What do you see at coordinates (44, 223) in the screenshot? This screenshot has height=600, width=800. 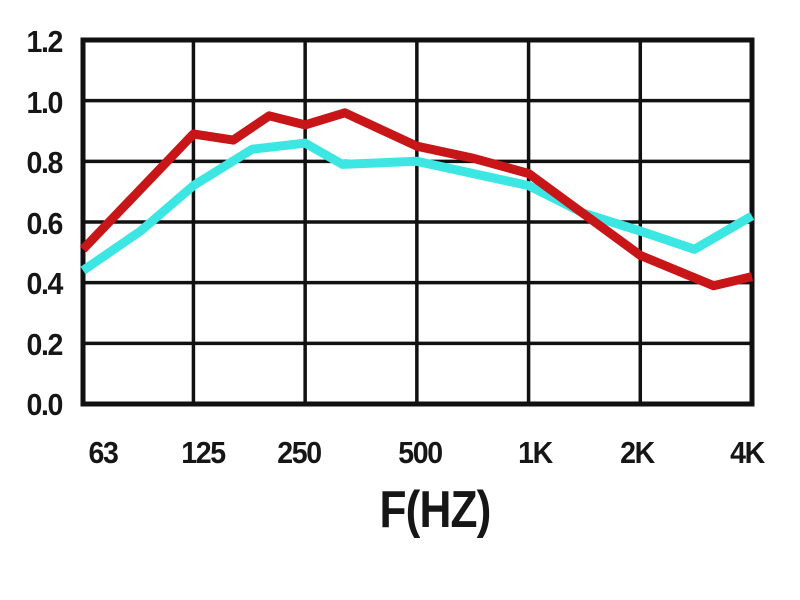 I see `y-tick-label: 0.6` at bounding box center [44, 223].